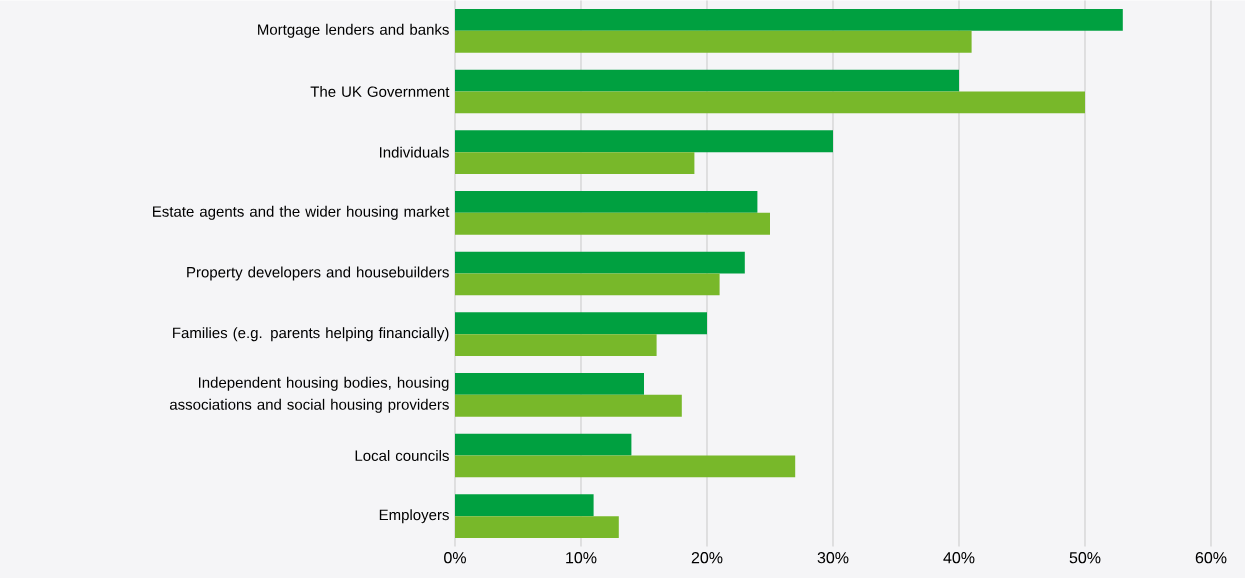 This screenshot has height=578, width=1245. I want to click on y-tick-label: Mortgage lenders and banks, so click(353, 30).